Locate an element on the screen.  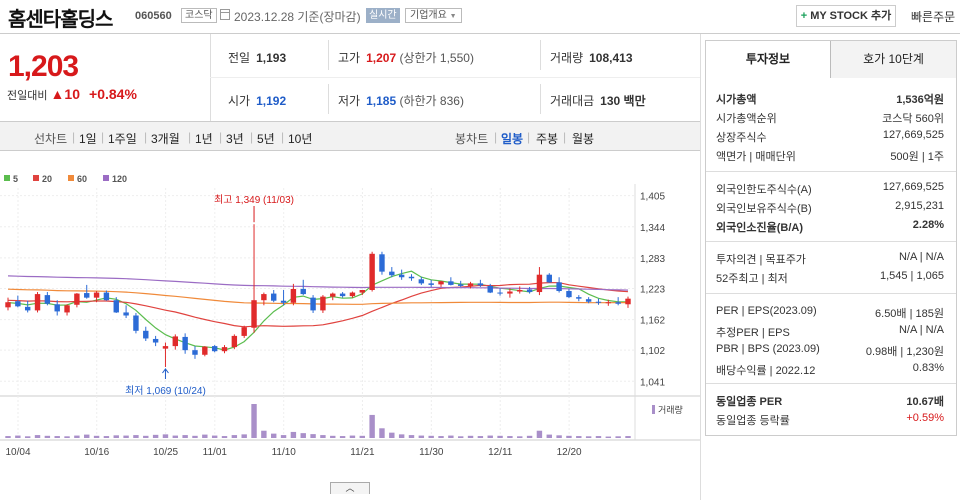
info-value: 0.83% is located at coordinates (928, 368).